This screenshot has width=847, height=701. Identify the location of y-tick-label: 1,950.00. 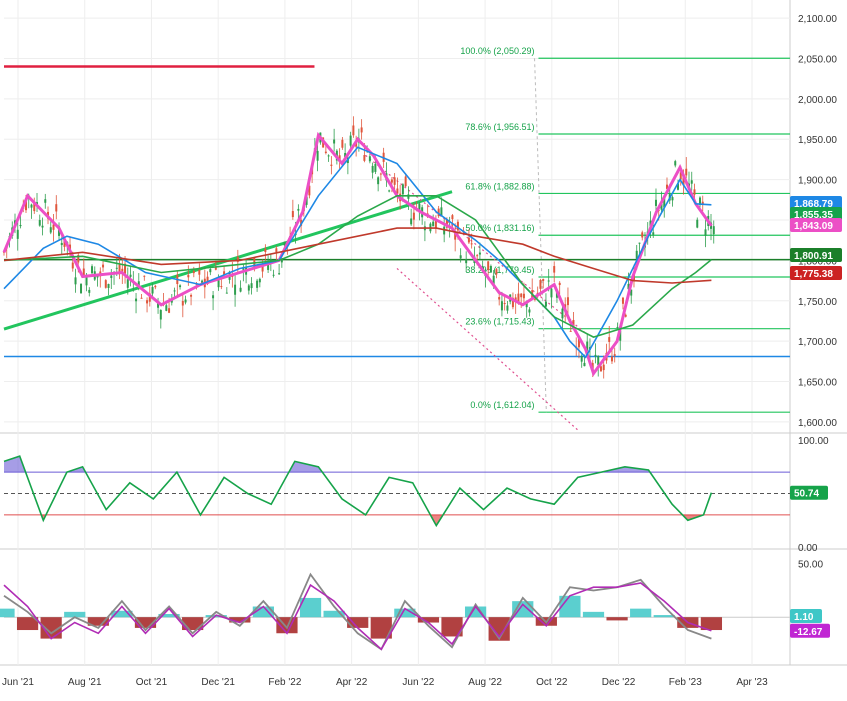
(817, 140).